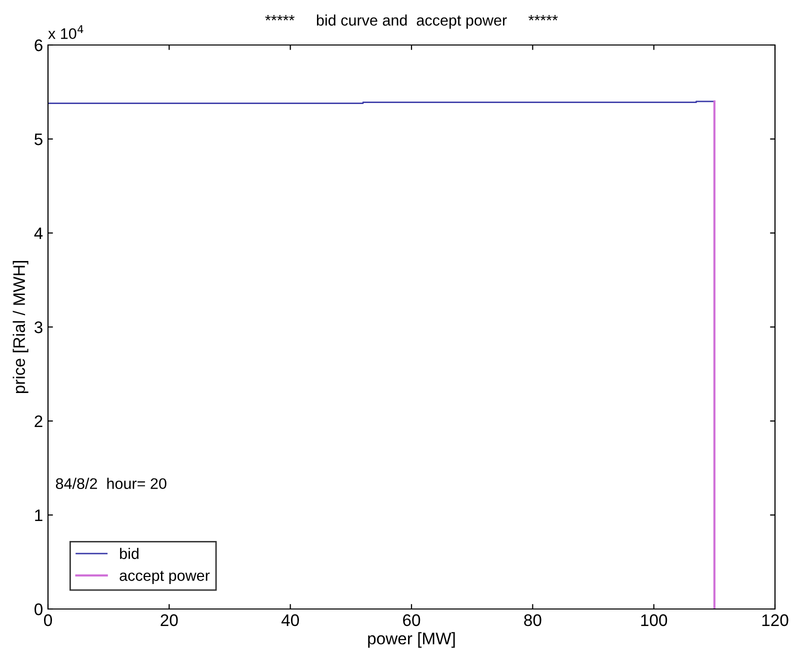 This screenshot has height=654, width=793. I want to click on x-tick-label: 60, so click(411, 620).